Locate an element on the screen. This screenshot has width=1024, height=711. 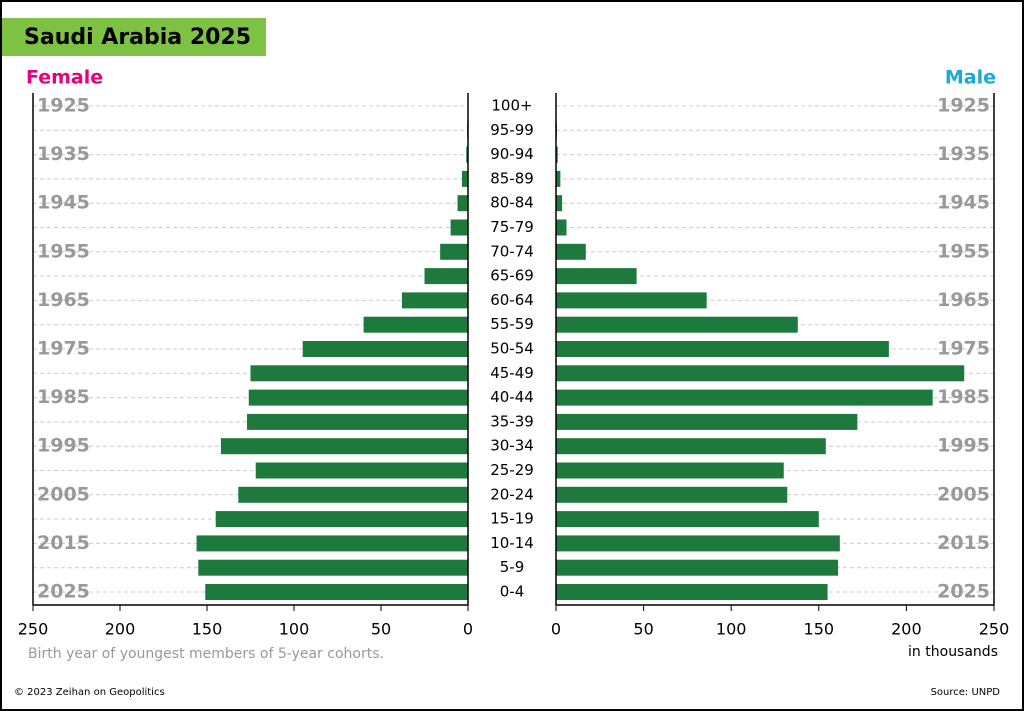
category-label: 15-19 is located at coordinates (512, 519).